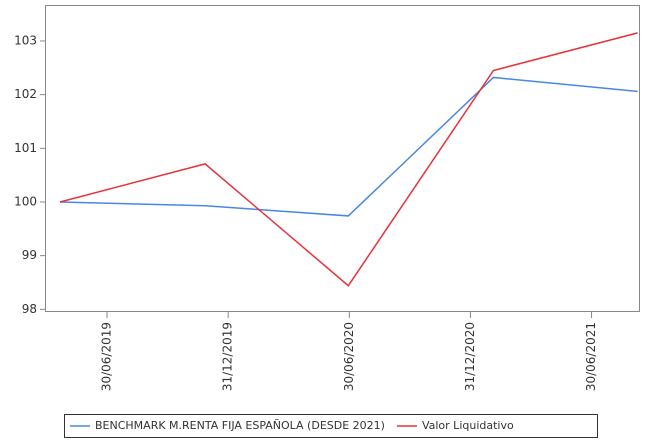  What do you see at coordinates (29, 309) in the screenshot?
I see `y-tick-label: 98` at bounding box center [29, 309].